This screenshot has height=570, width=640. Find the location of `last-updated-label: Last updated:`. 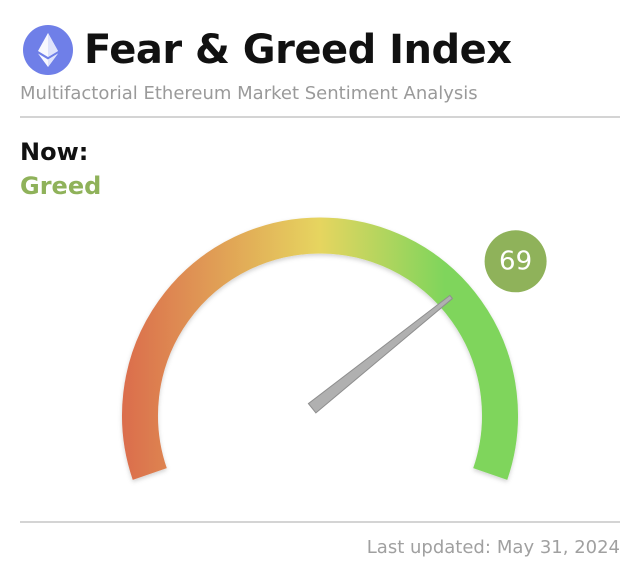

last-updated-label: Last updated: is located at coordinates (428, 547).